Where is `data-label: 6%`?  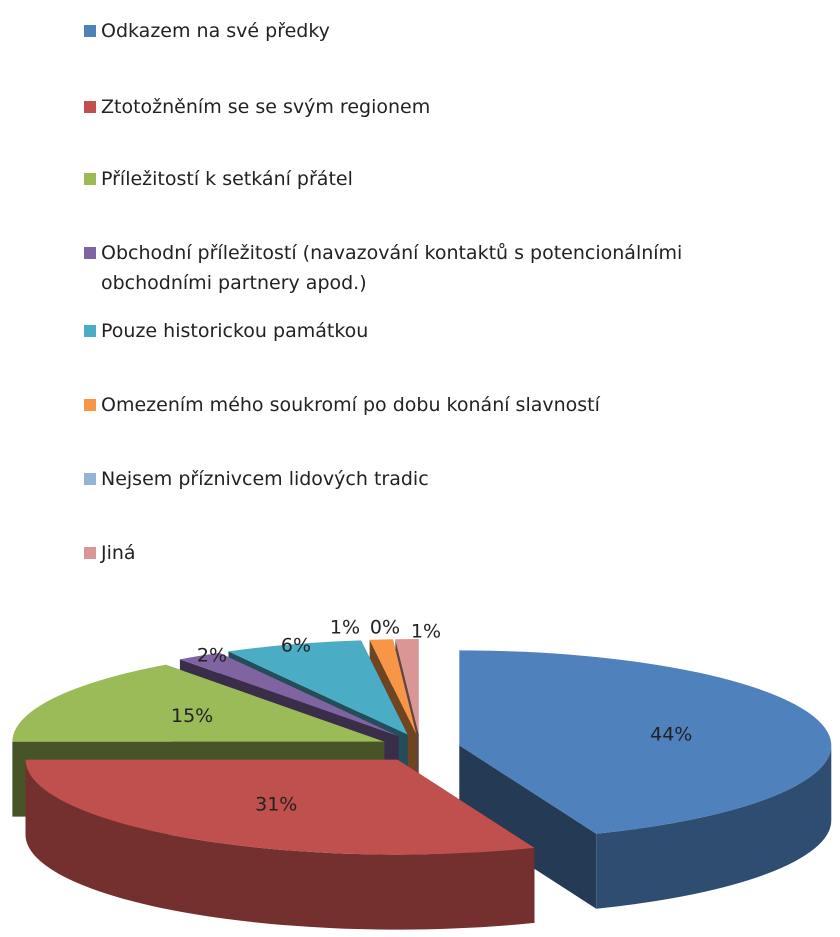
data-label: 6% is located at coordinates (296, 646).